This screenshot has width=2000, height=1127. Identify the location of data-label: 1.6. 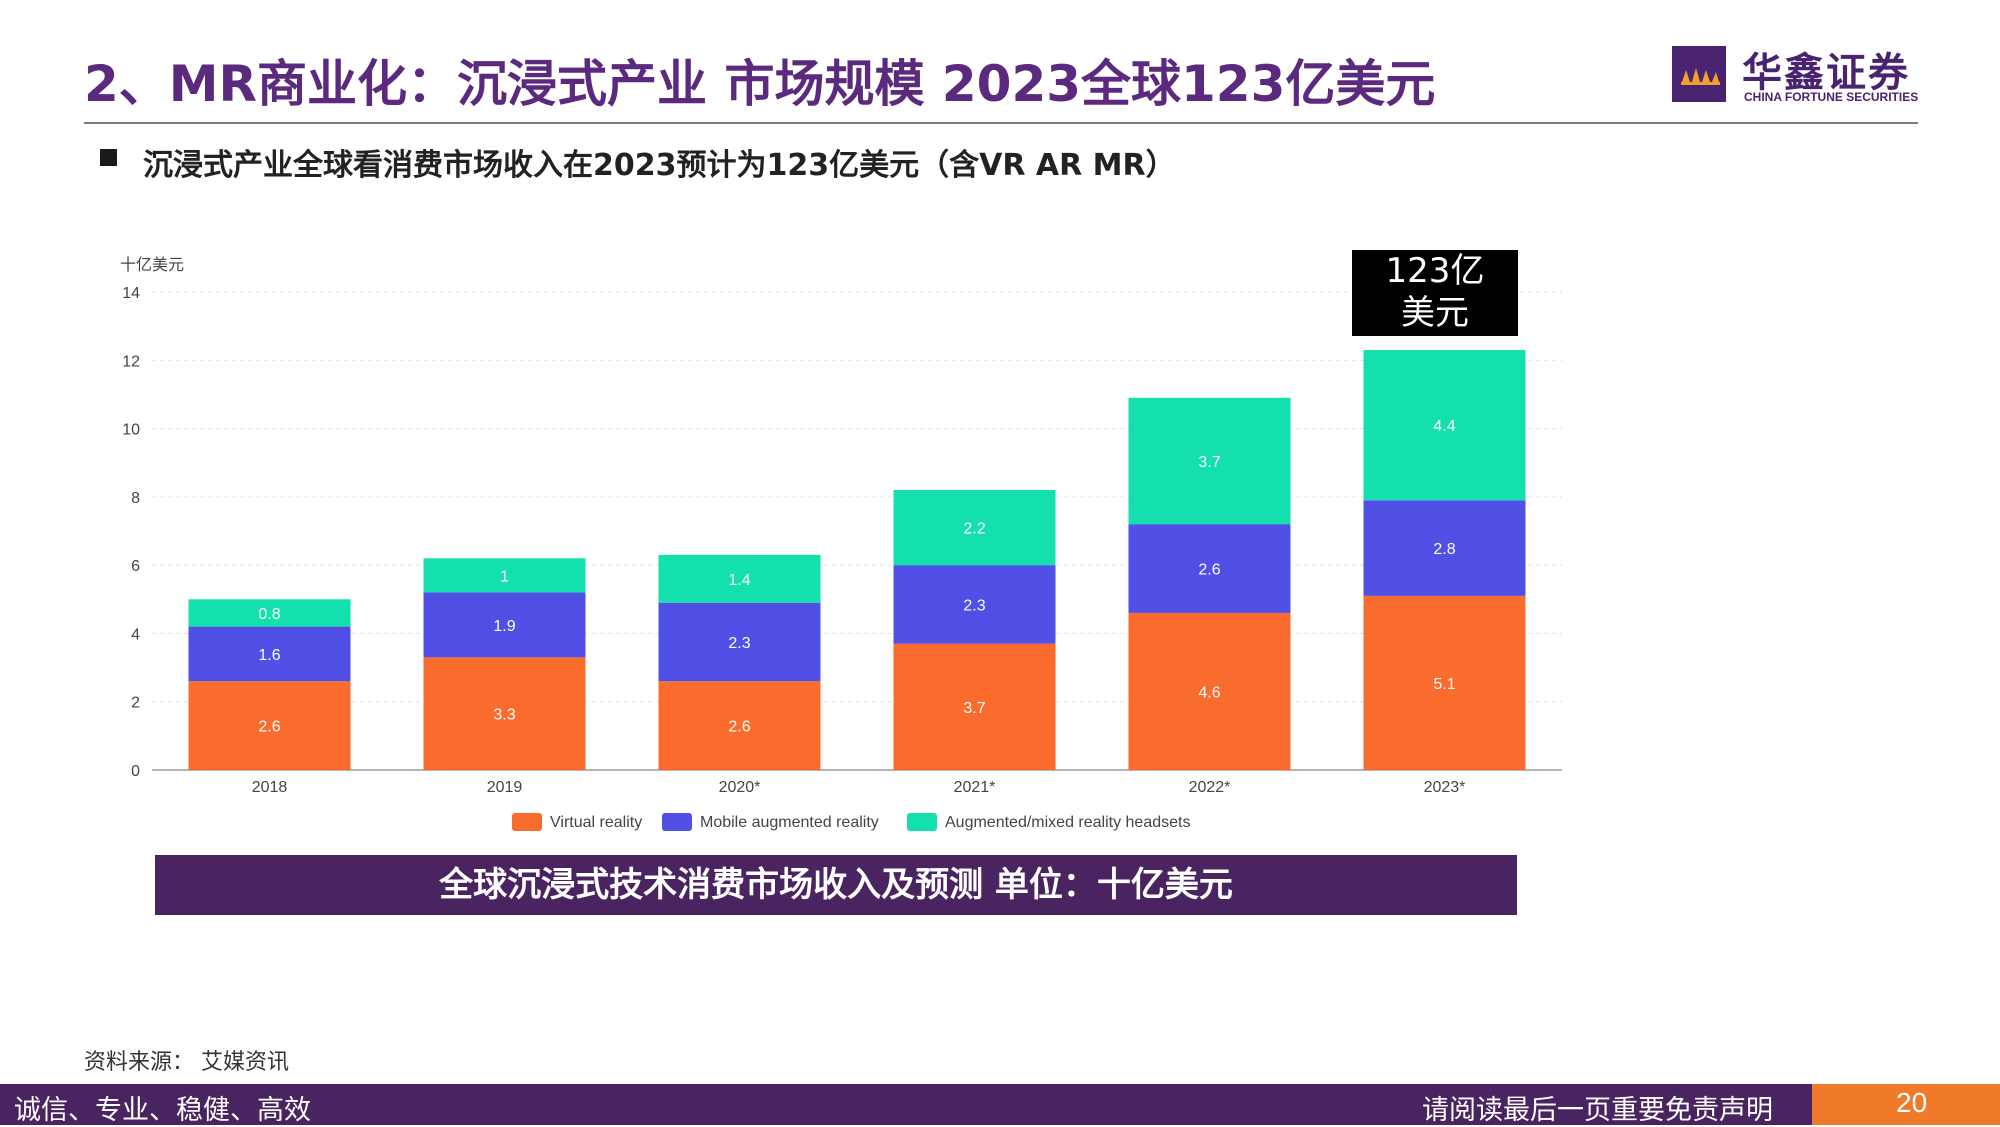
(269, 655).